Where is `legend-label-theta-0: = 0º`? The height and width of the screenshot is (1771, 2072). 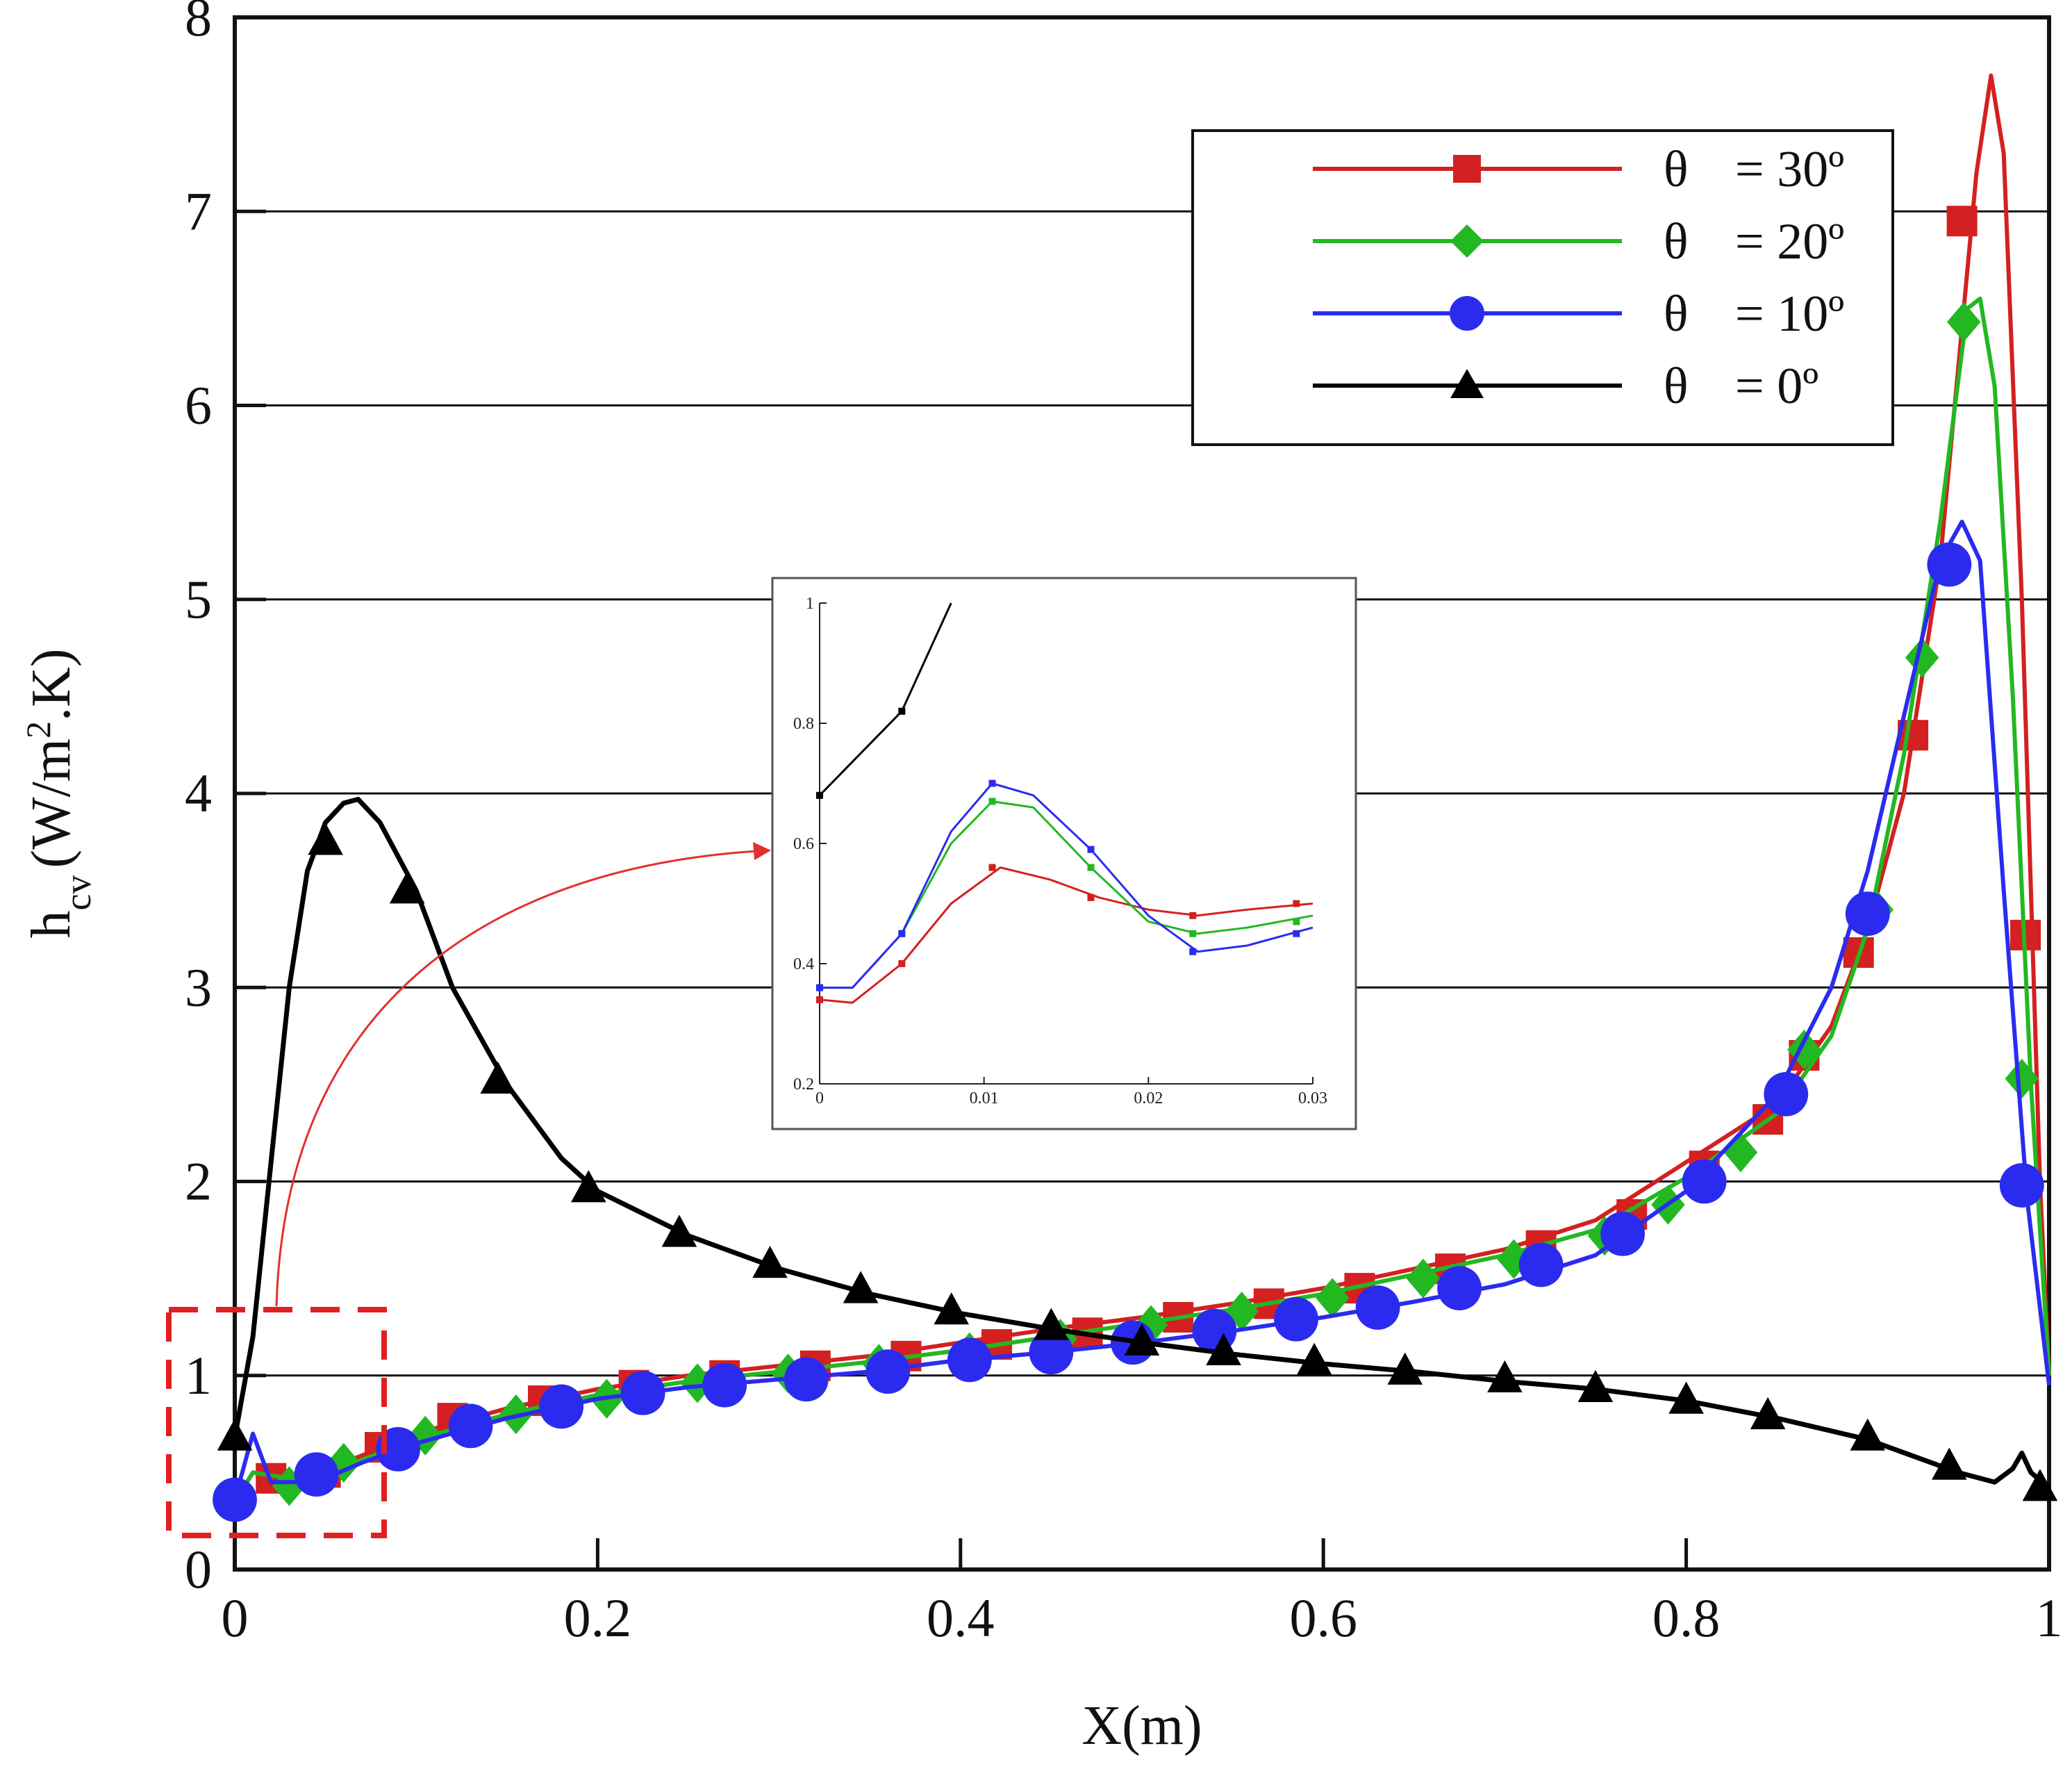
legend-label-theta-0: = 0º is located at coordinates (1776, 386).